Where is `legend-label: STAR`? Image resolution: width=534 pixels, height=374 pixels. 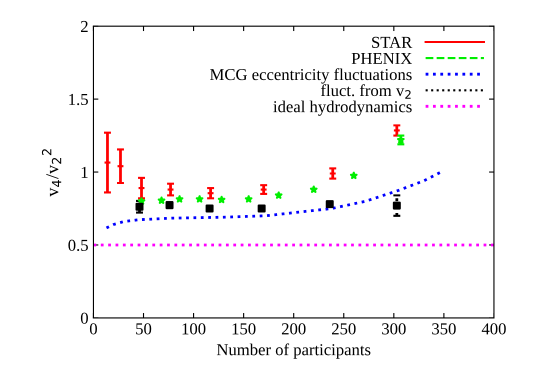
legend-label: STAR is located at coordinates (392, 42).